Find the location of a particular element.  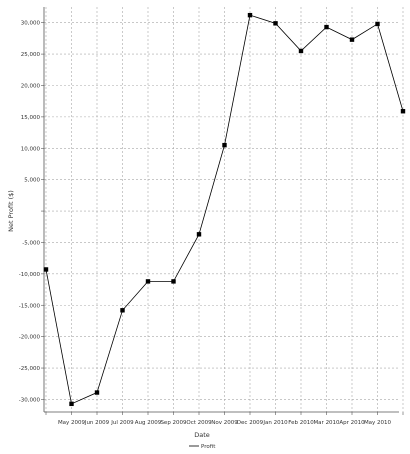

x-tick-label: Aug 2009 is located at coordinates (148, 423).